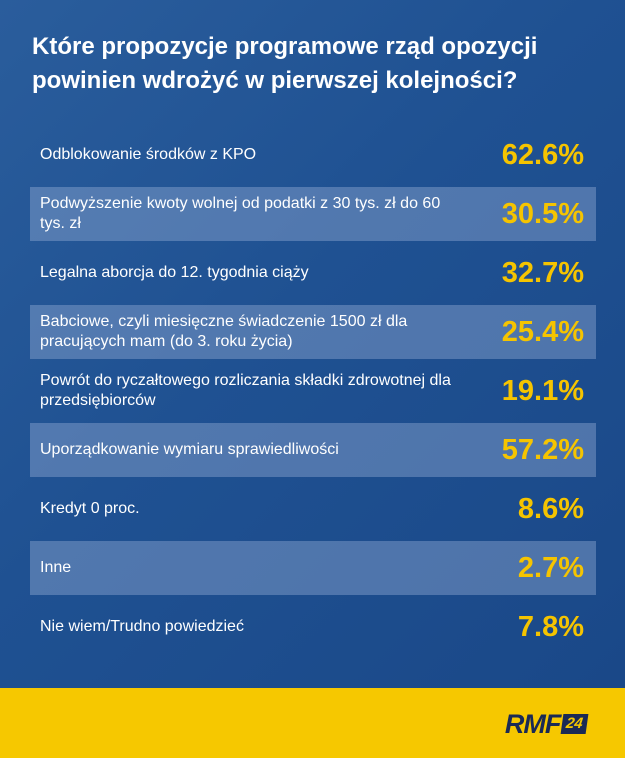  What do you see at coordinates (56, 567) in the screenshot?
I see `row-label: Inne` at bounding box center [56, 567].